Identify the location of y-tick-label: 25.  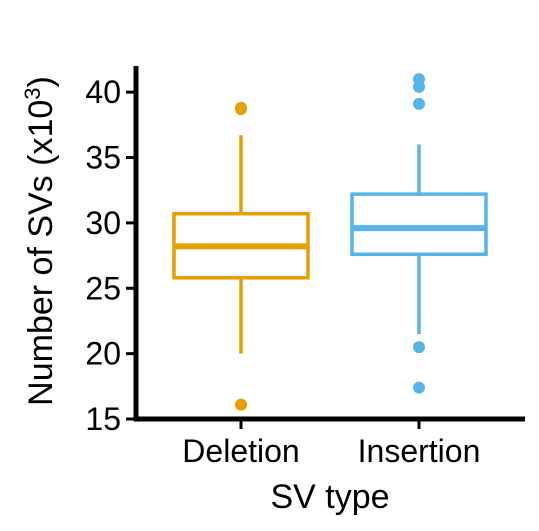
(103, 288).